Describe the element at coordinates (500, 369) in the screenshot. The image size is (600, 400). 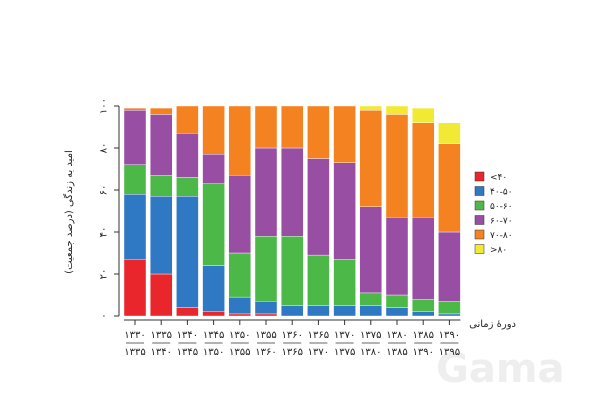
I see `watermark-logo: Gama` at that location.